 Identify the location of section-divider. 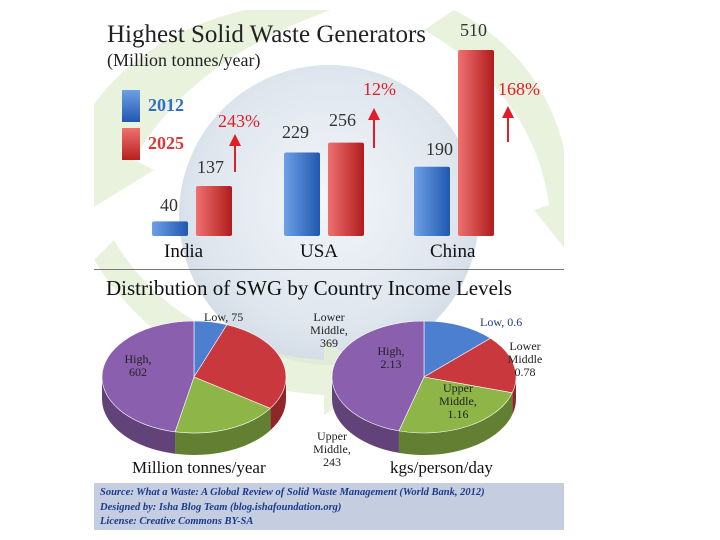
(329, 269).